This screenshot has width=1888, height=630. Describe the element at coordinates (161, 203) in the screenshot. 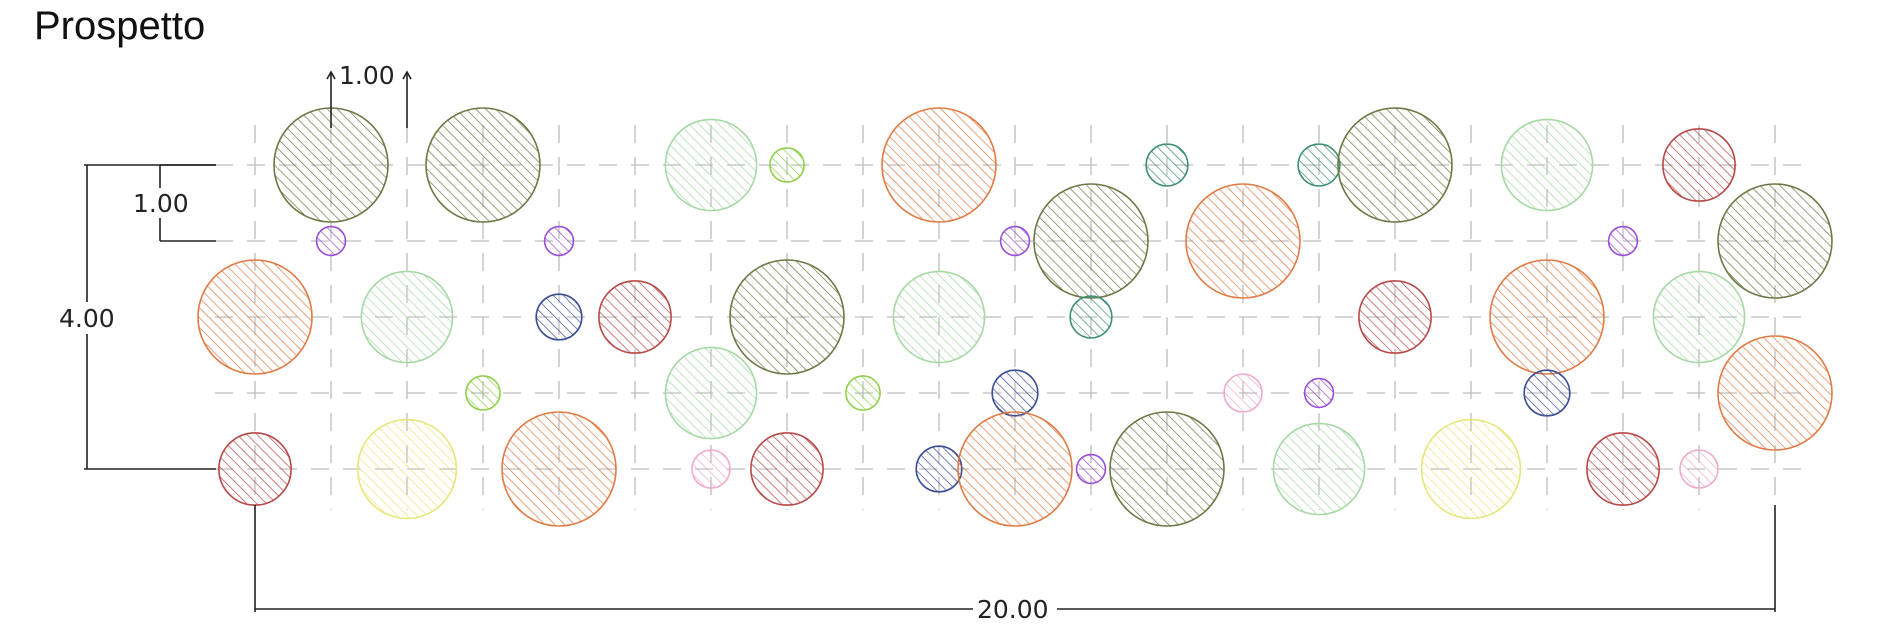

I see `dimension-label-left-spacing: 1.00` at that location.